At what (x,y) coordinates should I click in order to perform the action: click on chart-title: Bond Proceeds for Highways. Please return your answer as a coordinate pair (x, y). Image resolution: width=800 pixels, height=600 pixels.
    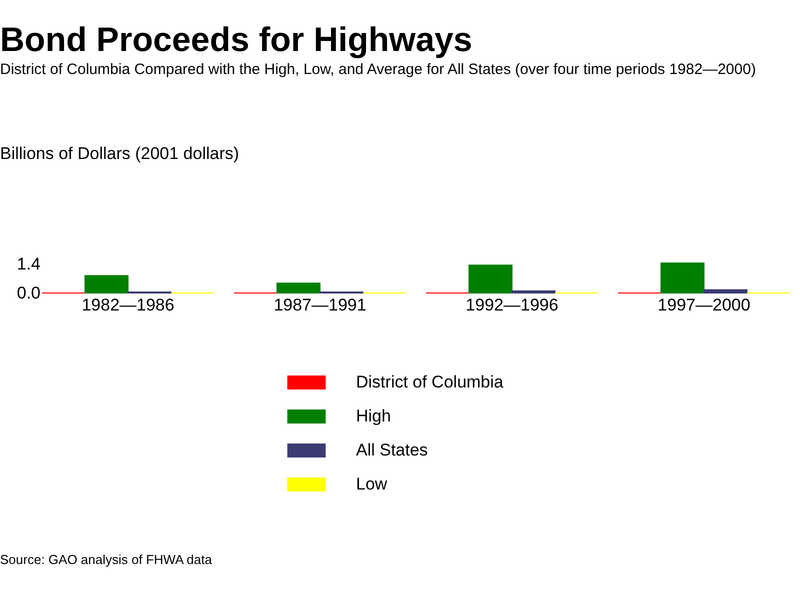
    Looking at the image, I should click on (236, 40).